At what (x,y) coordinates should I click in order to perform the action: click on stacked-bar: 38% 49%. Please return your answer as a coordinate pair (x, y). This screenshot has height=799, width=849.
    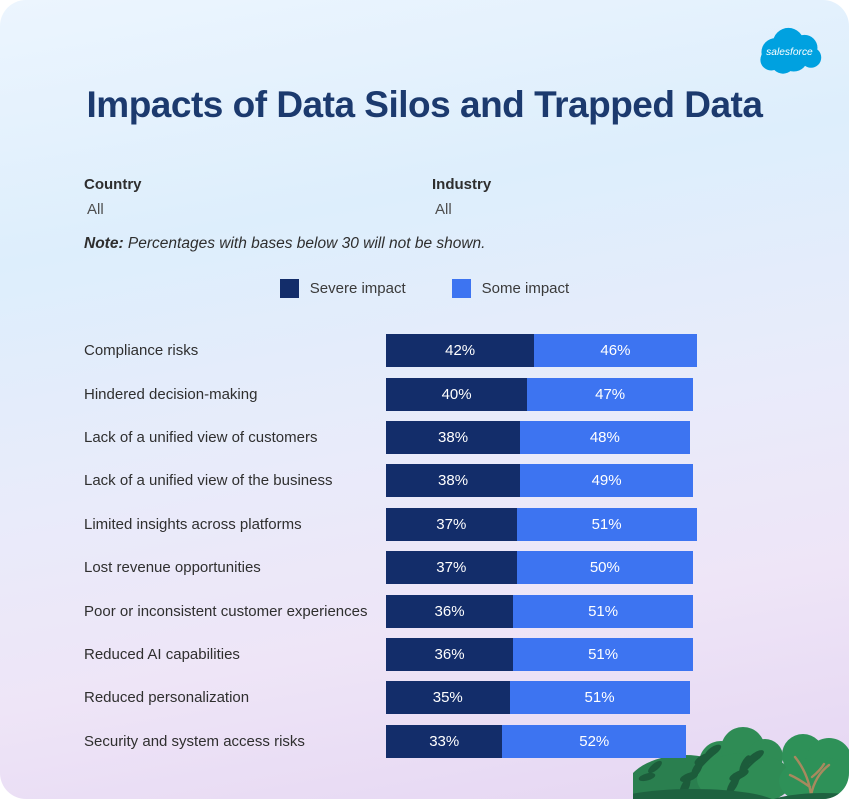
    Looking at the image, I should click on (540, 481).